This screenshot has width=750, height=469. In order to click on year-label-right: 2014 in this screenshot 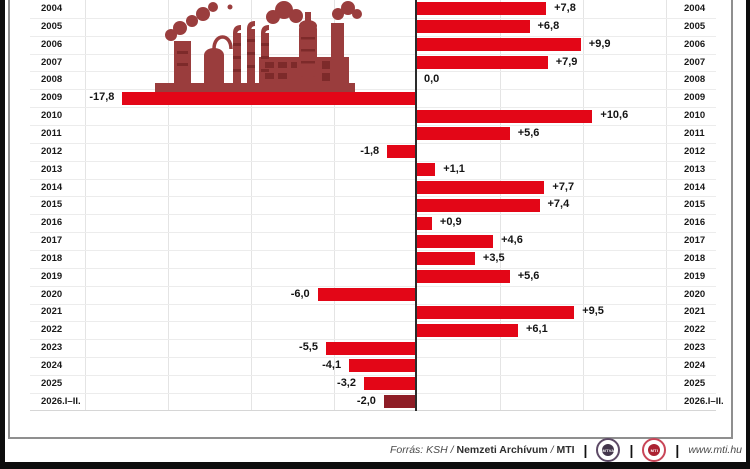, I will do `click(695, 187)`.